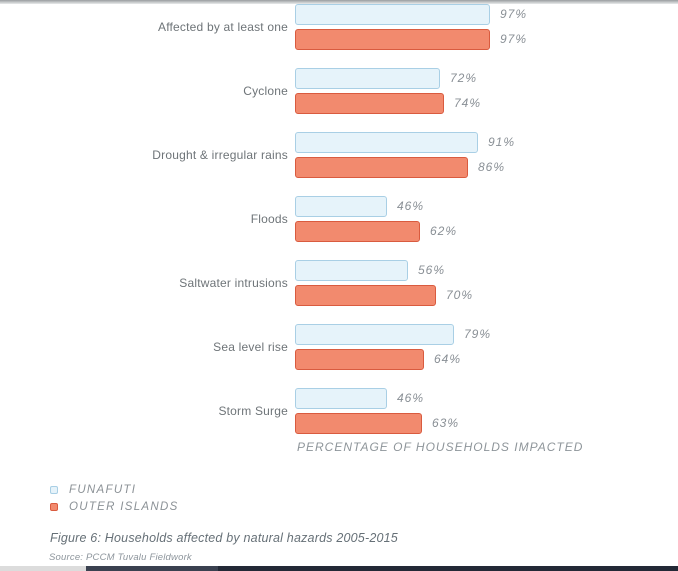 This screenshot has height=571, width=678. Describe the element at coordinates (250, 347) in the screenshot. I see `category-label: Sea level rise` at that location.